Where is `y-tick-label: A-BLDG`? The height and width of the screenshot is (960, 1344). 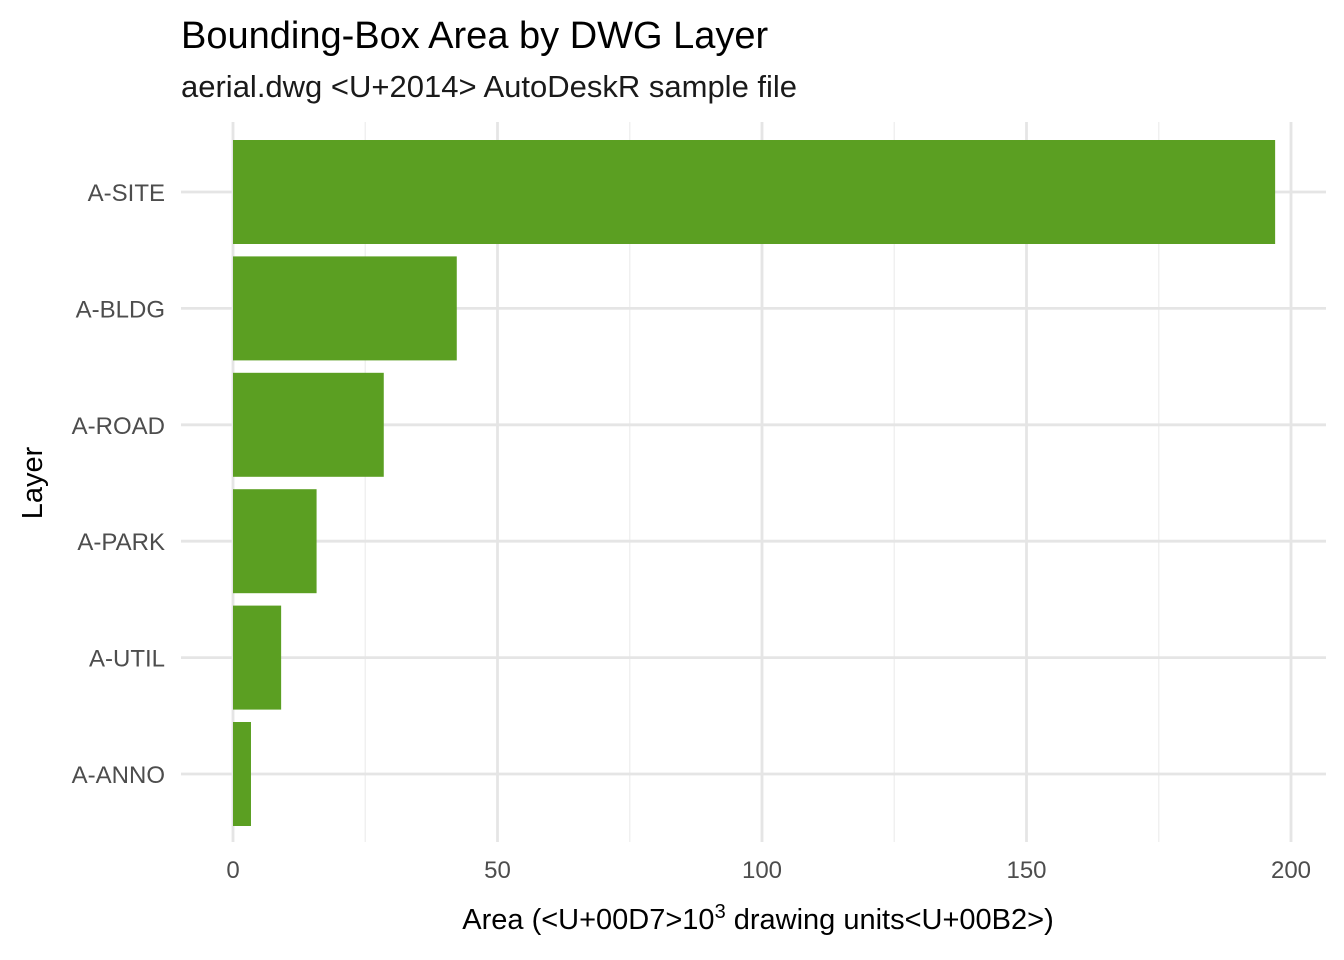
y-tick-label: A-BLDG is located at coordinates (120, 309).